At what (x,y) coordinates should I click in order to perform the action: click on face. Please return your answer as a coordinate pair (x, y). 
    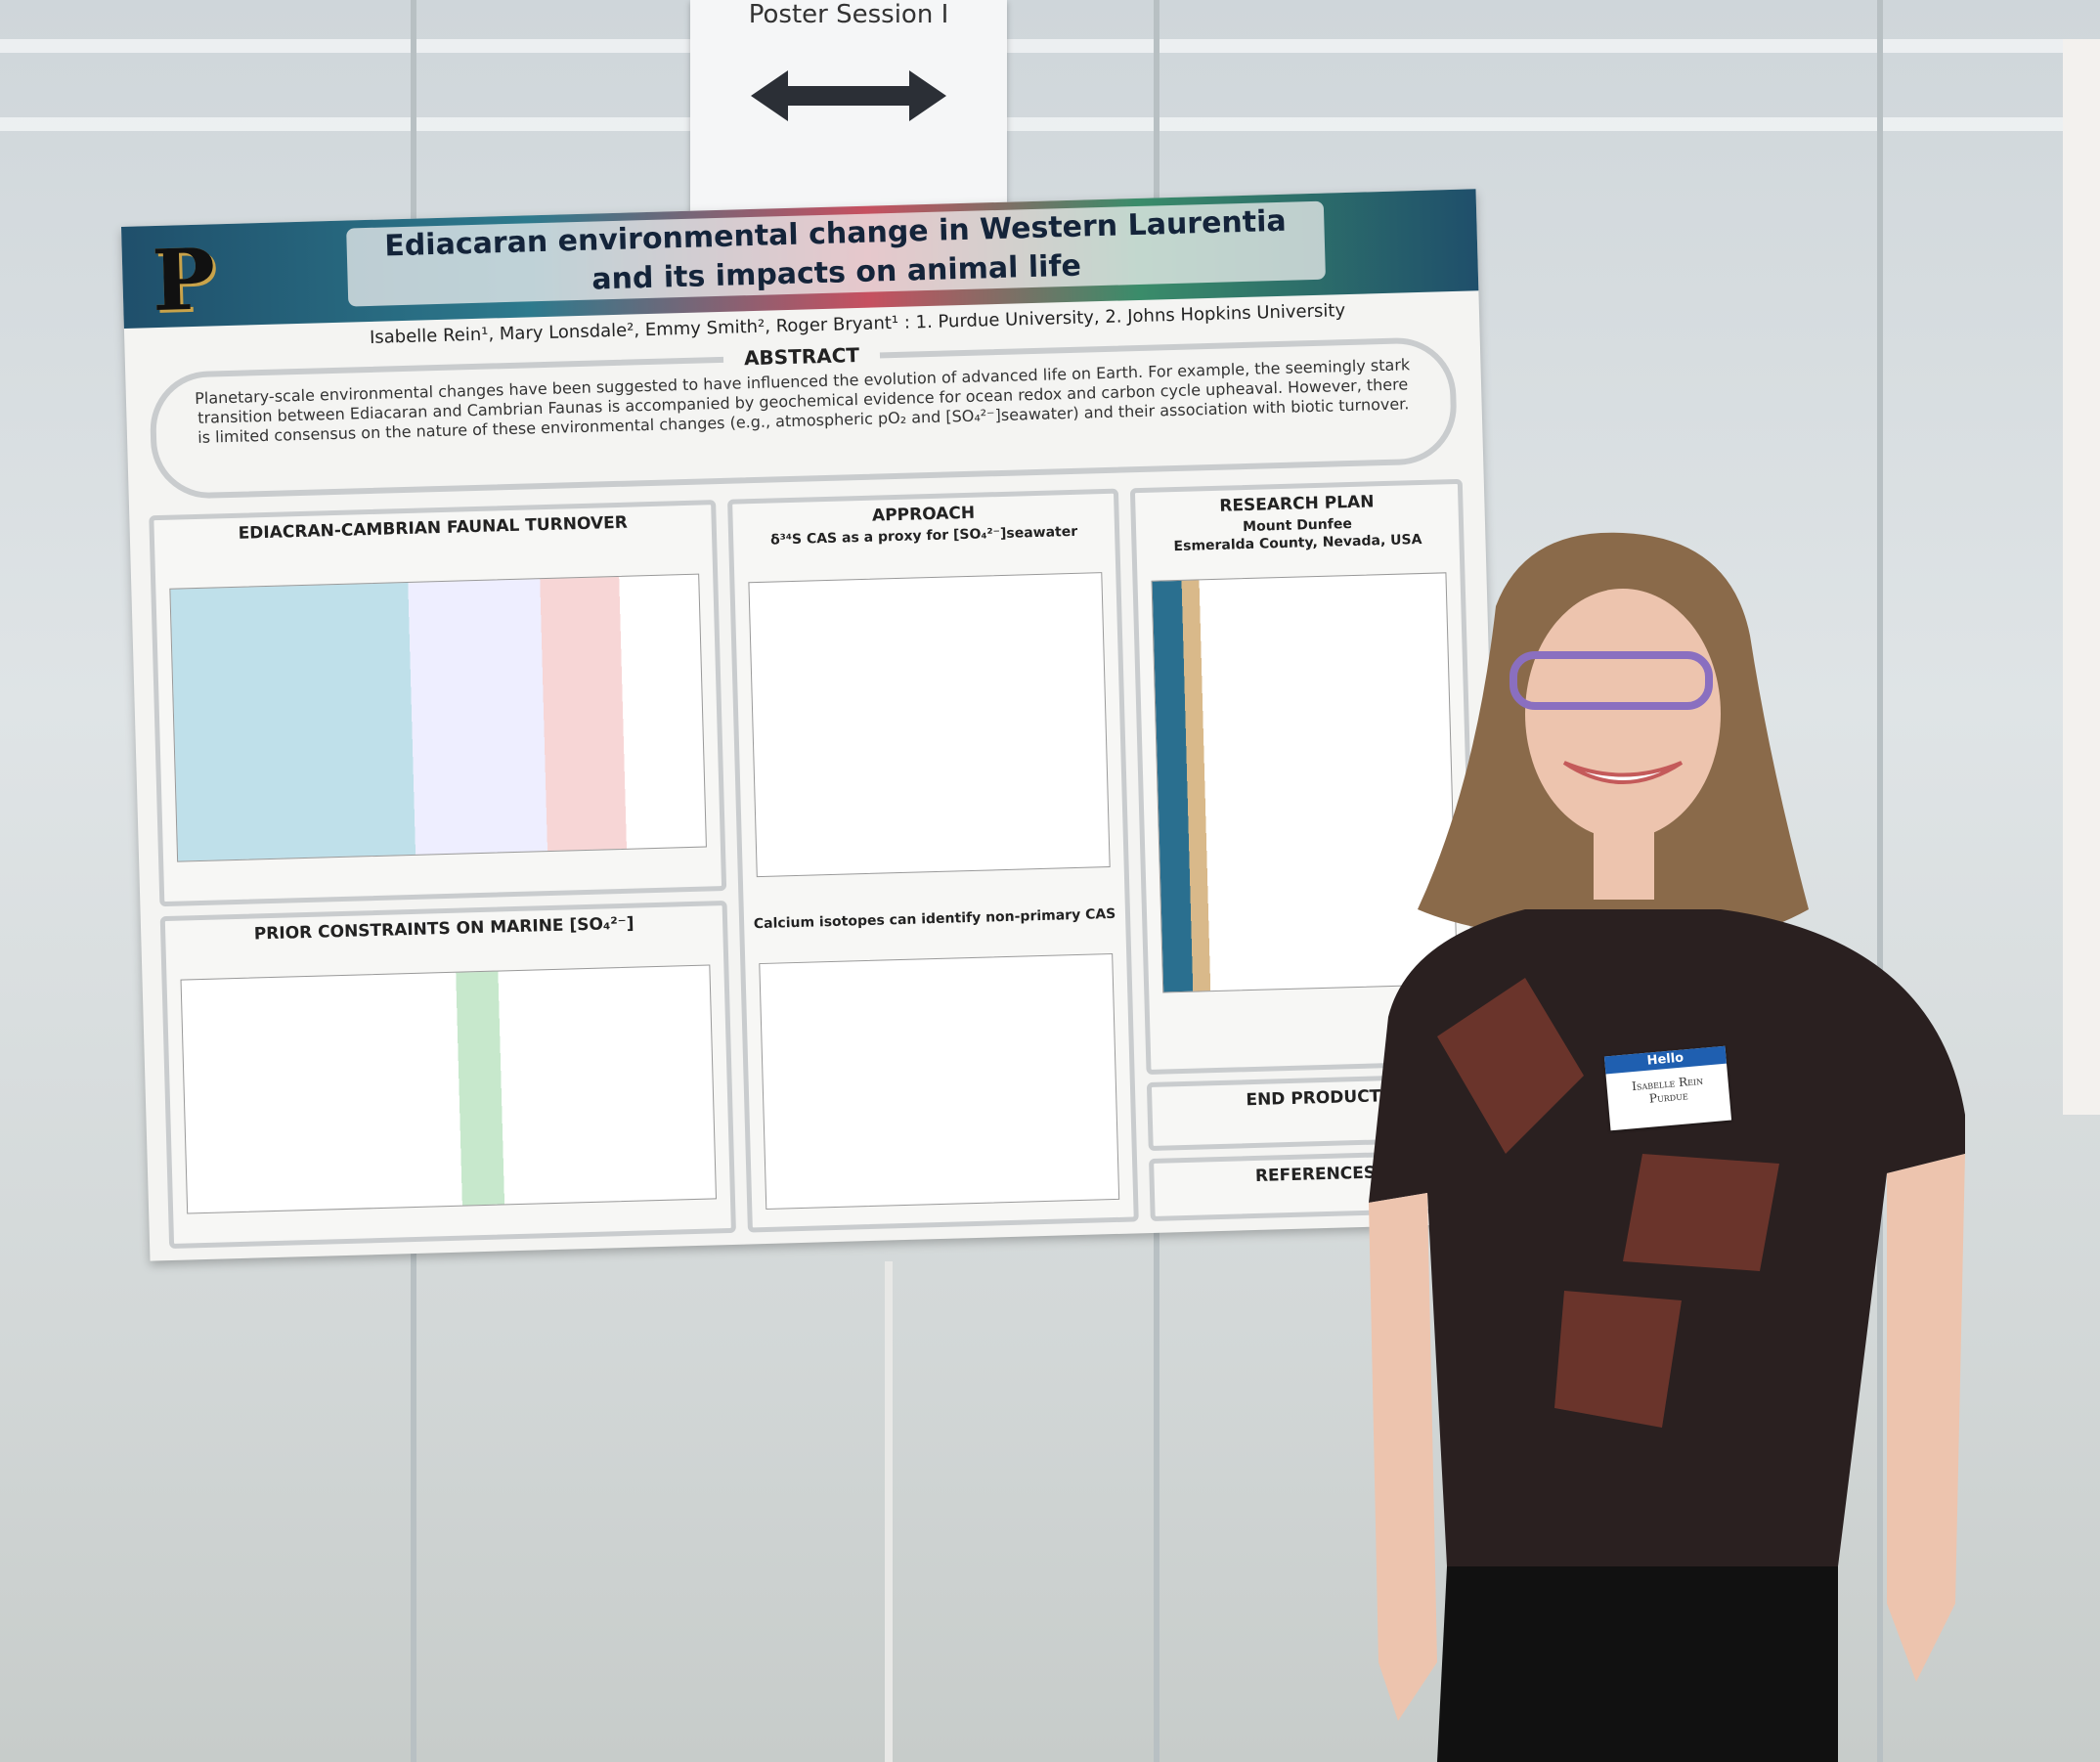
    Looking at the image, I should click on (1623, 714).